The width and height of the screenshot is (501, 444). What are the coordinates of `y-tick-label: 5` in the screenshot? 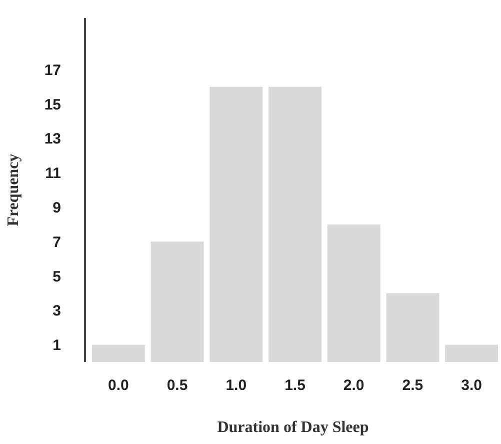 It's located at (56, 277).